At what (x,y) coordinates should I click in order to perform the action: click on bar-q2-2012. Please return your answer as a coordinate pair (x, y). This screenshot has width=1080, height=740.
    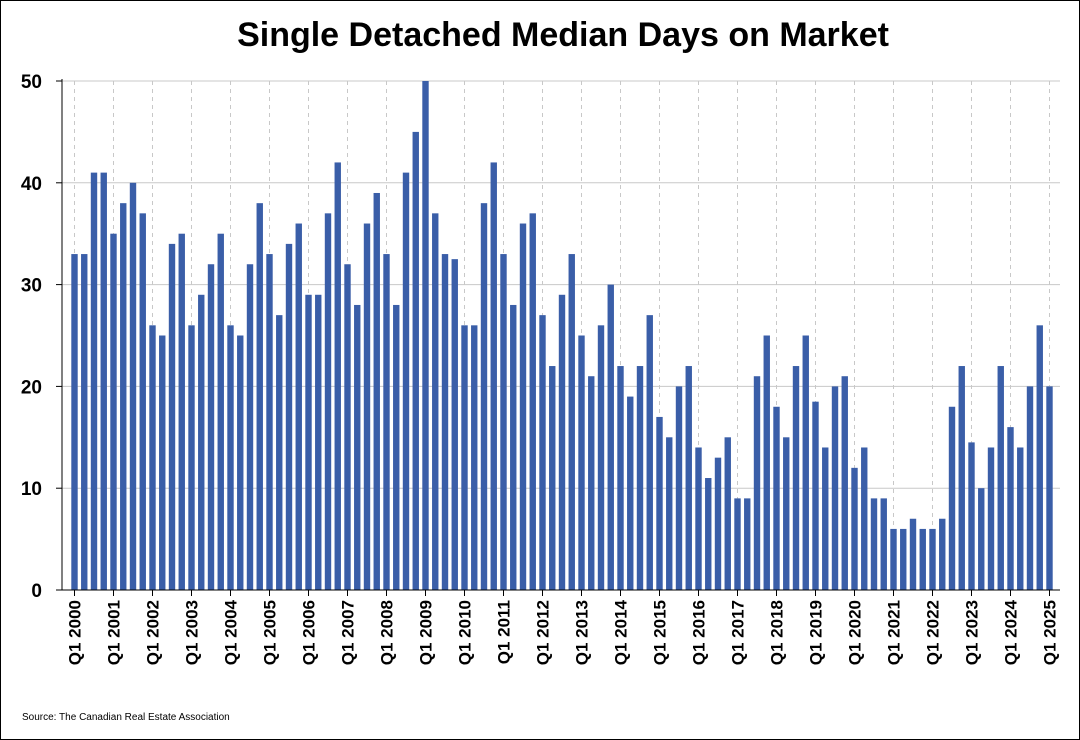
    Looking at the image, I should click on (552, 478).